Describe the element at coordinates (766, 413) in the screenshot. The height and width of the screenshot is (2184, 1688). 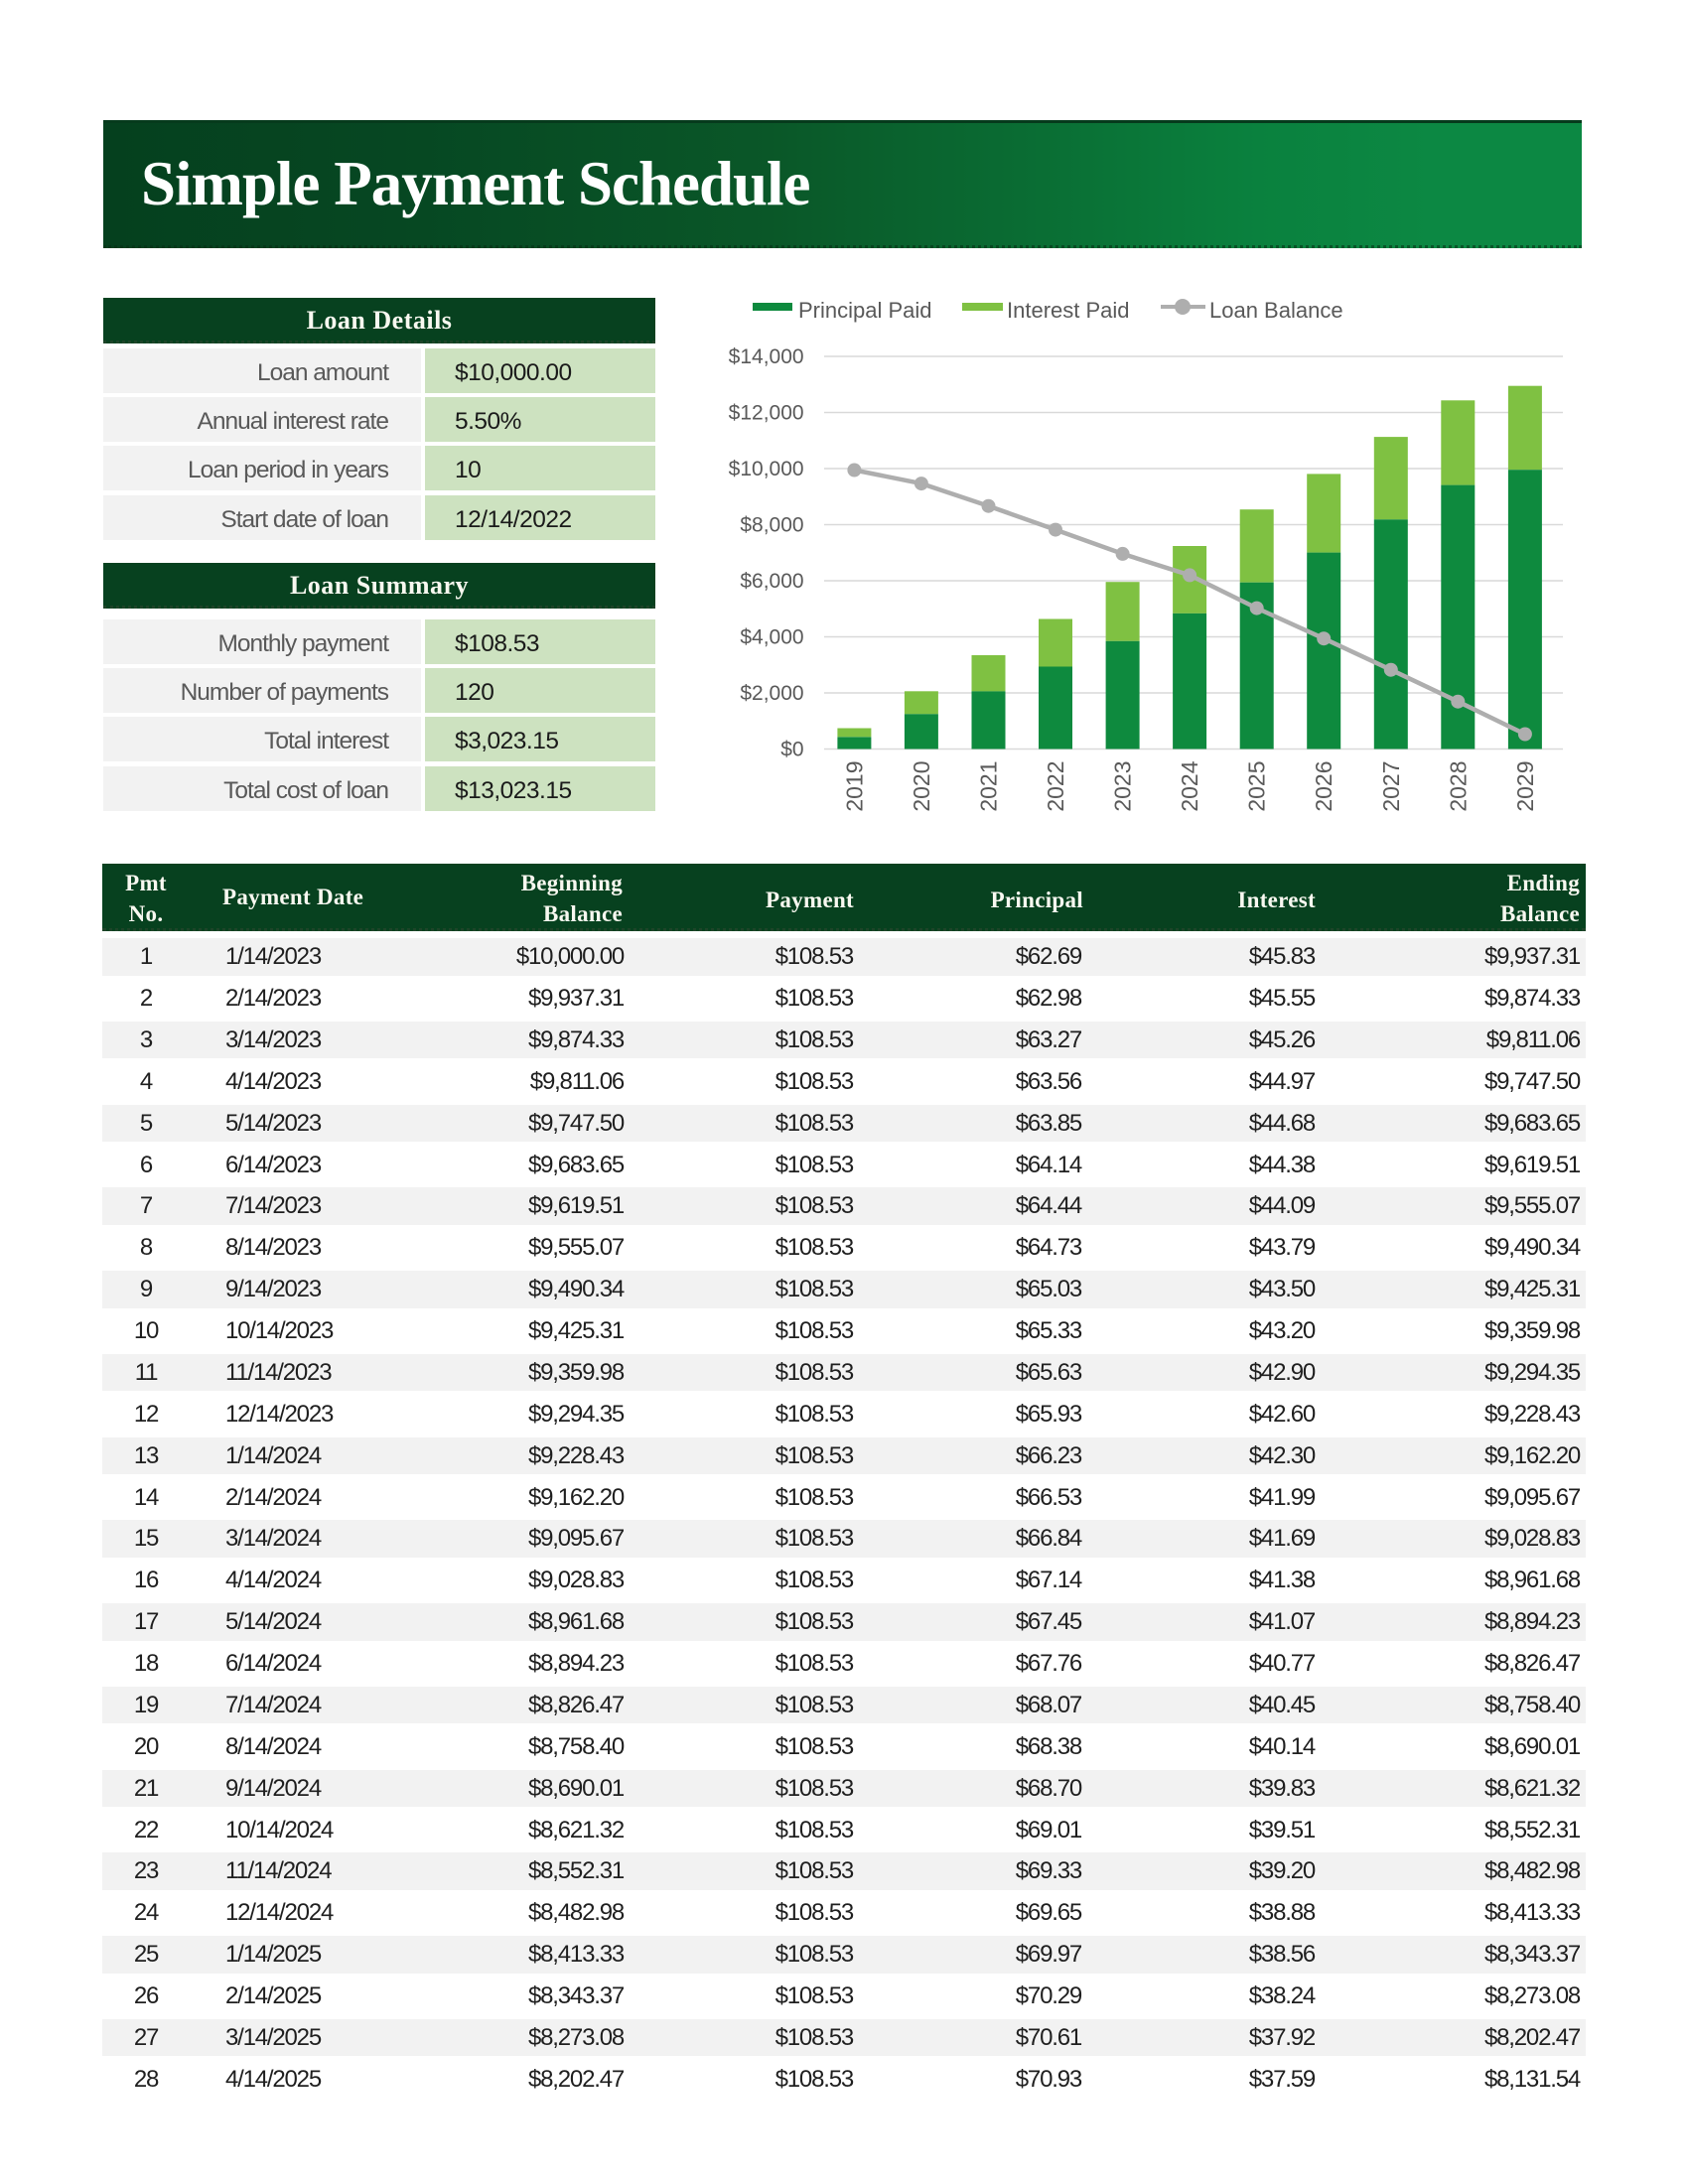
I see `svg-text: $12,000` at that location.